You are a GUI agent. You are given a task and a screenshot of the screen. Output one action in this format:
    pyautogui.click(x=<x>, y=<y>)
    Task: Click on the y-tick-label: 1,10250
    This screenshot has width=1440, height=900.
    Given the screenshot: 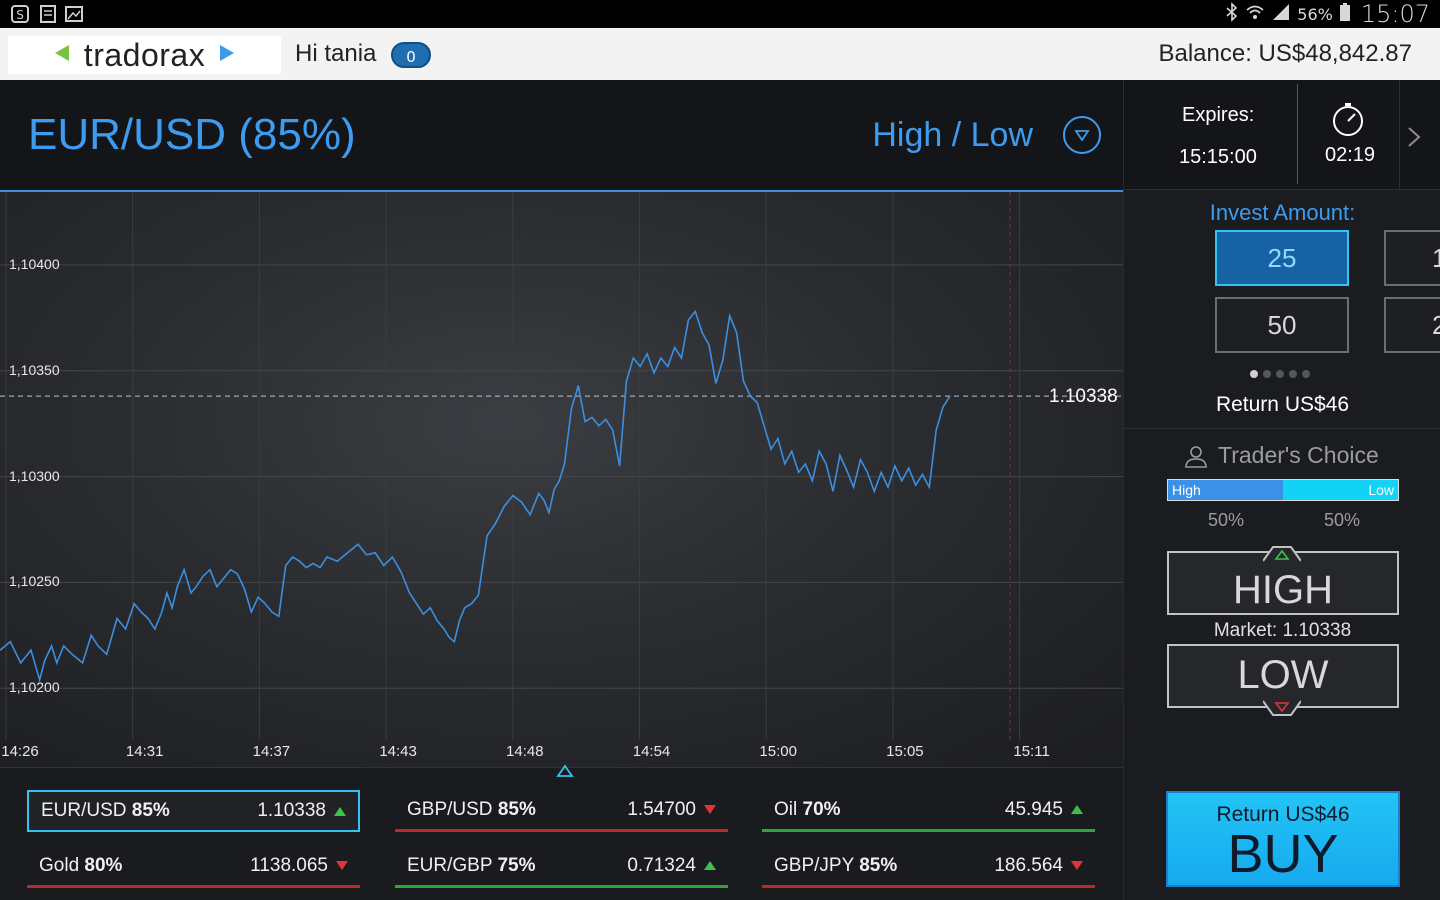 What is the action you would take?
    pyautogui.click(x=34, y=581)
    